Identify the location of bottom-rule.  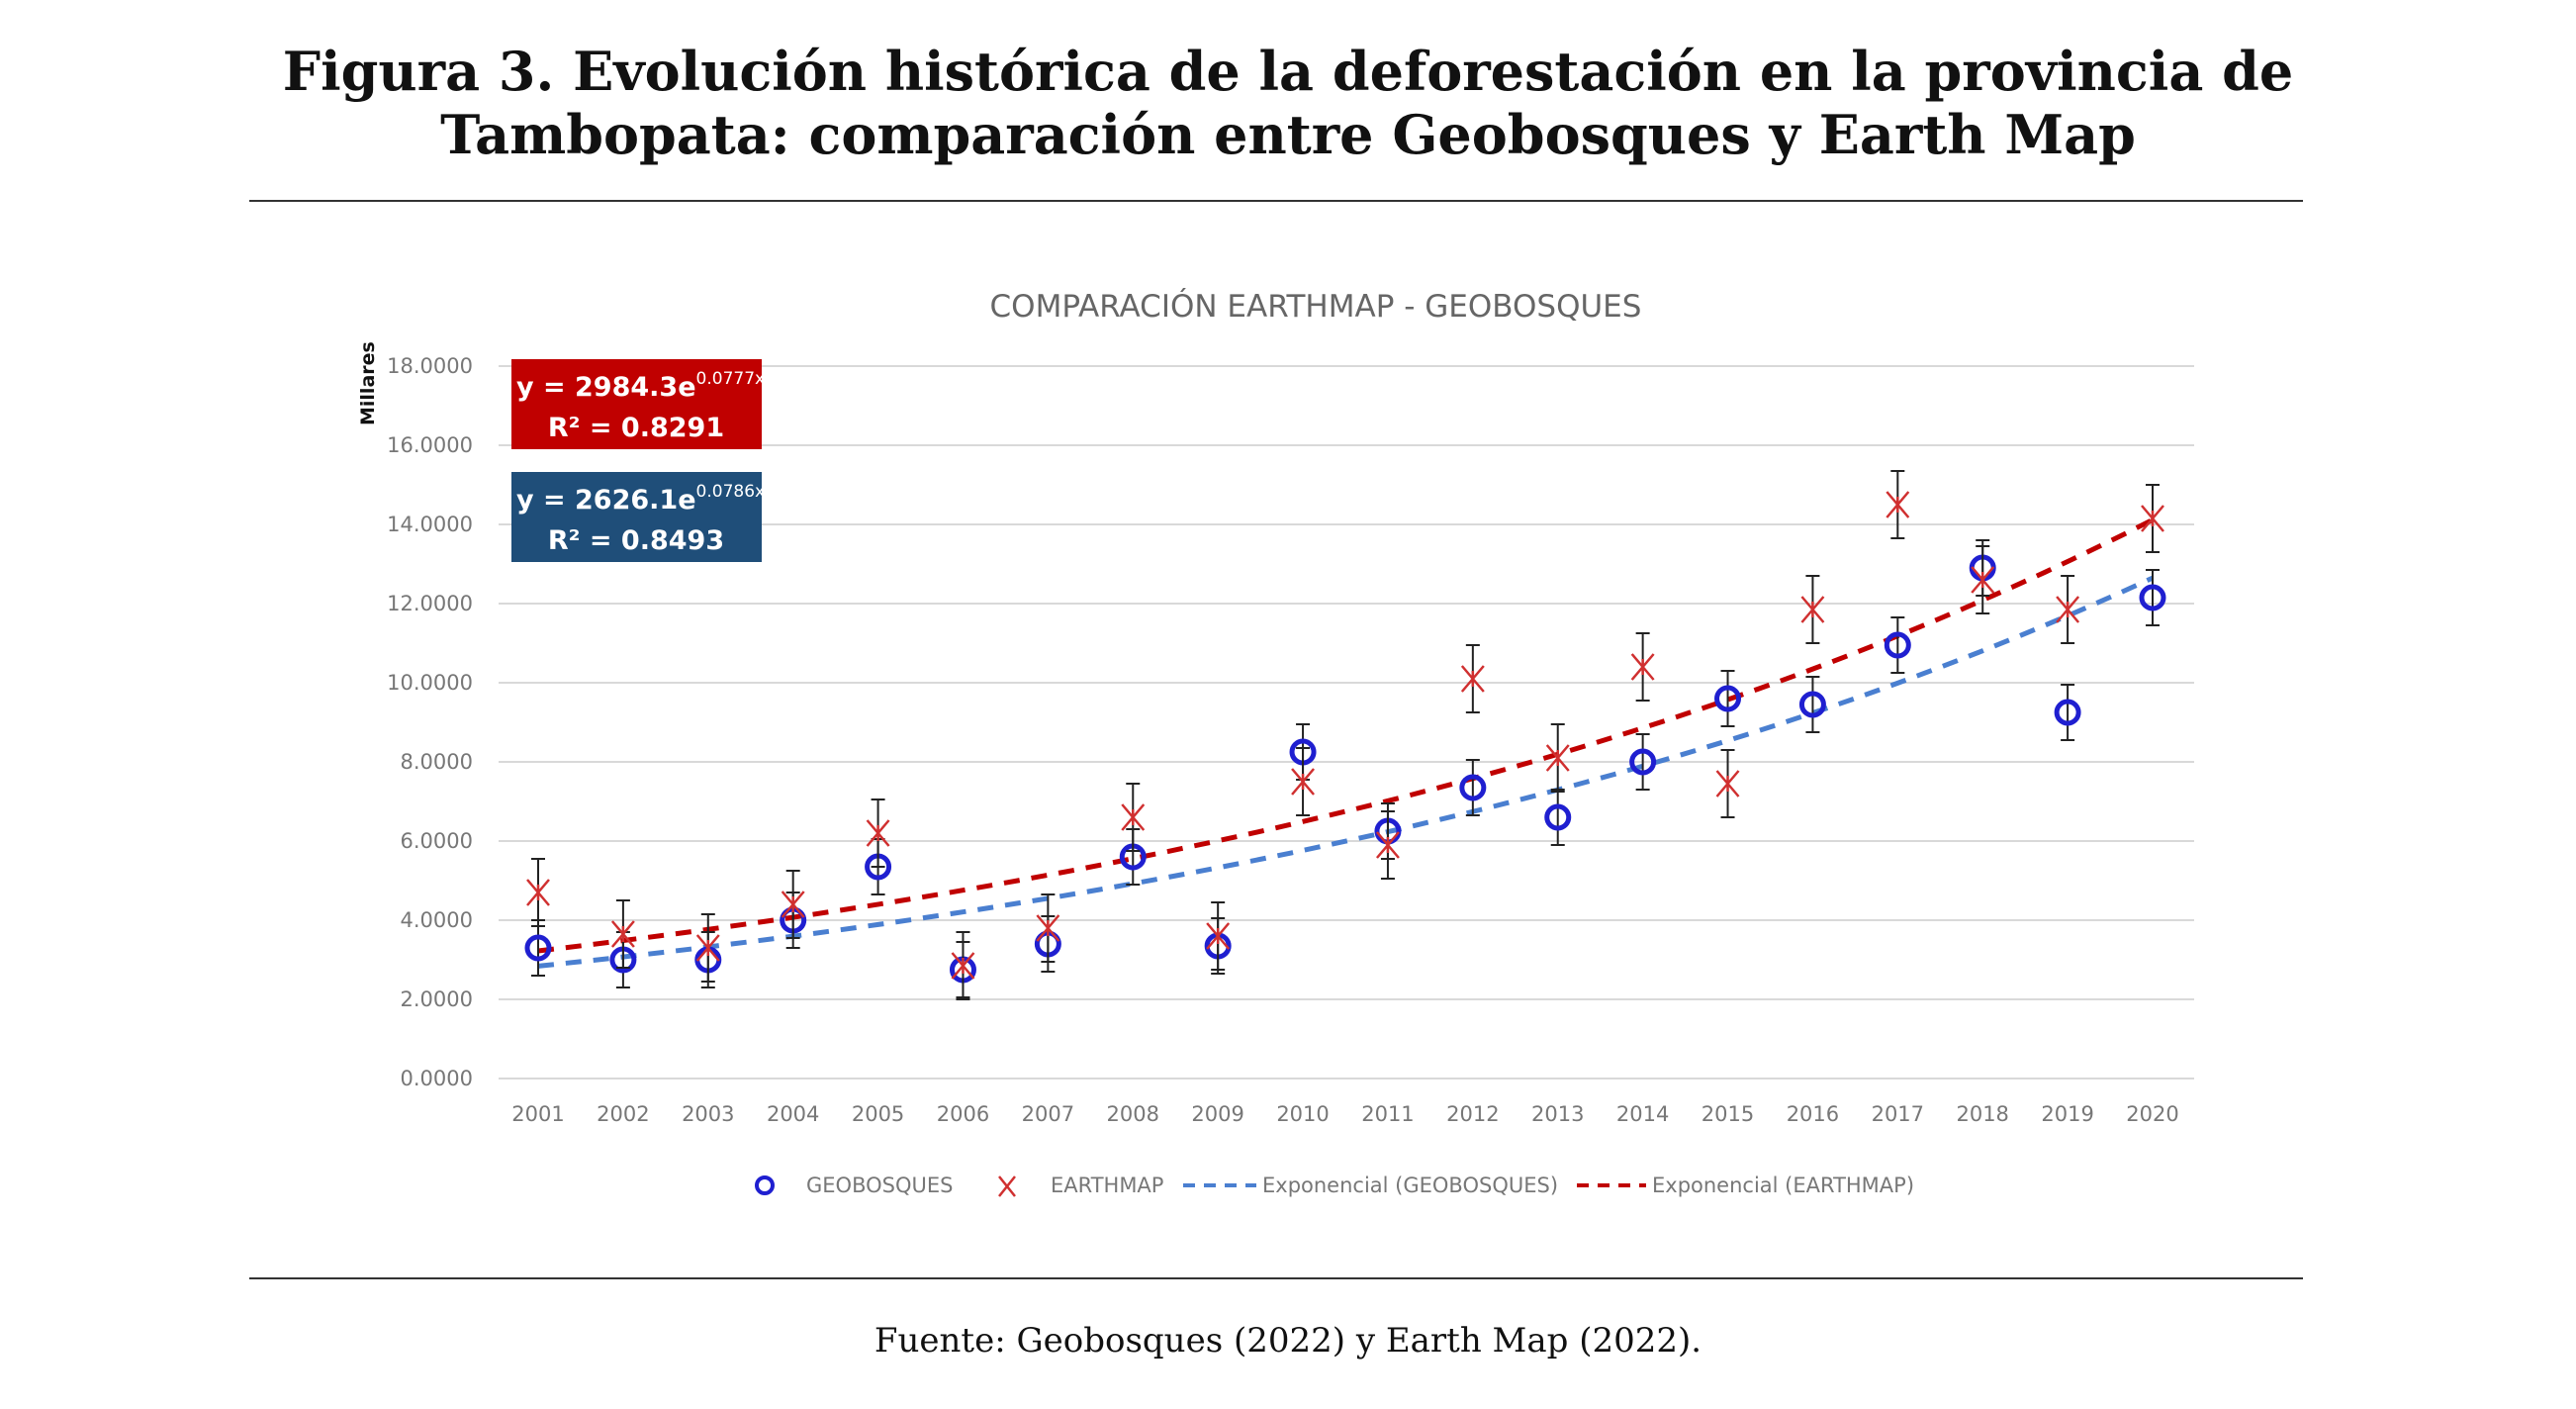
(1276, 1278).